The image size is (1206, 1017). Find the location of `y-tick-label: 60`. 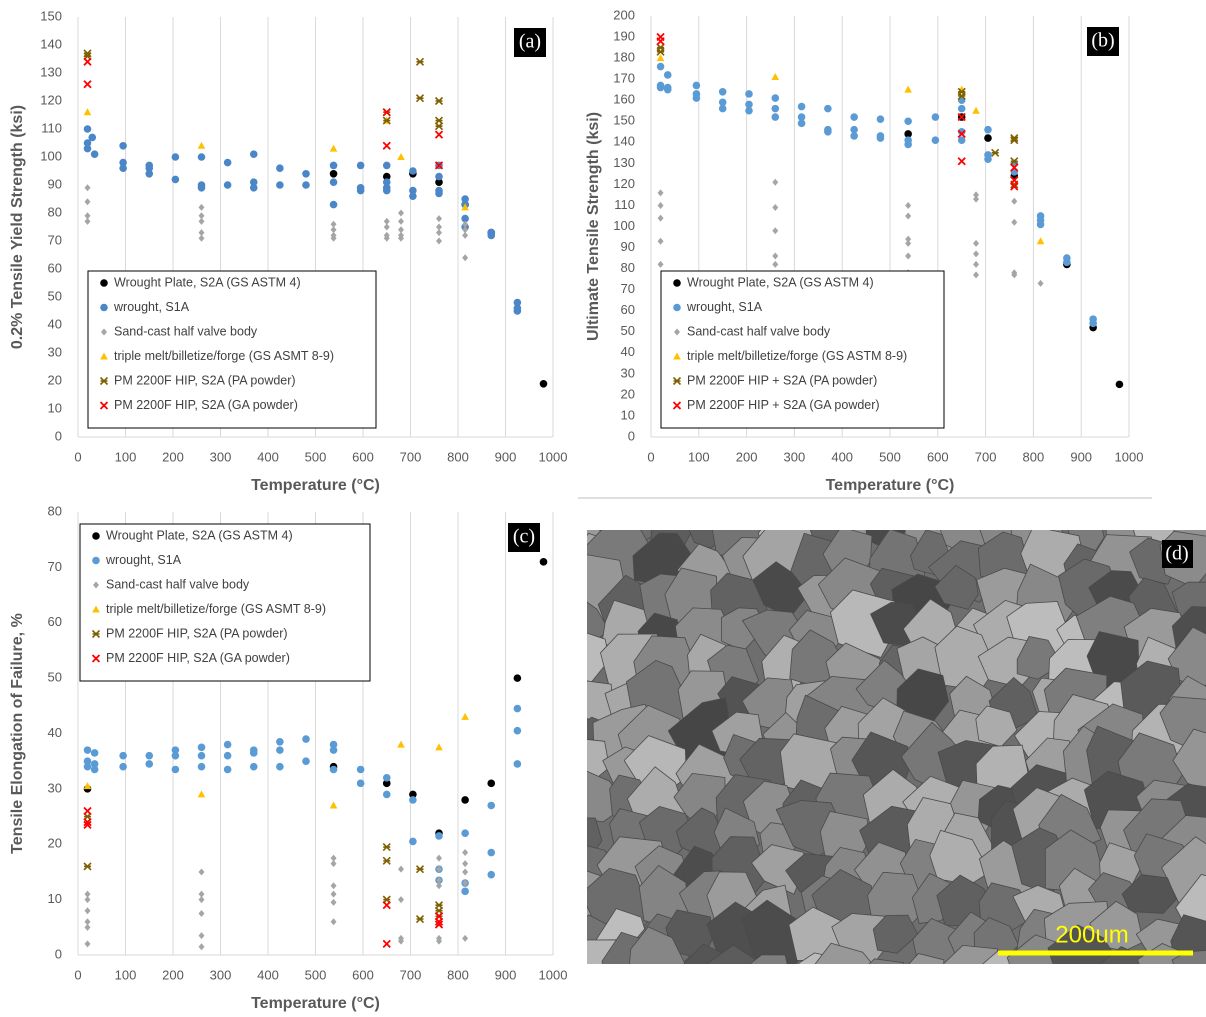

y-tick-label: 60 is located at coordinates (55, 267).